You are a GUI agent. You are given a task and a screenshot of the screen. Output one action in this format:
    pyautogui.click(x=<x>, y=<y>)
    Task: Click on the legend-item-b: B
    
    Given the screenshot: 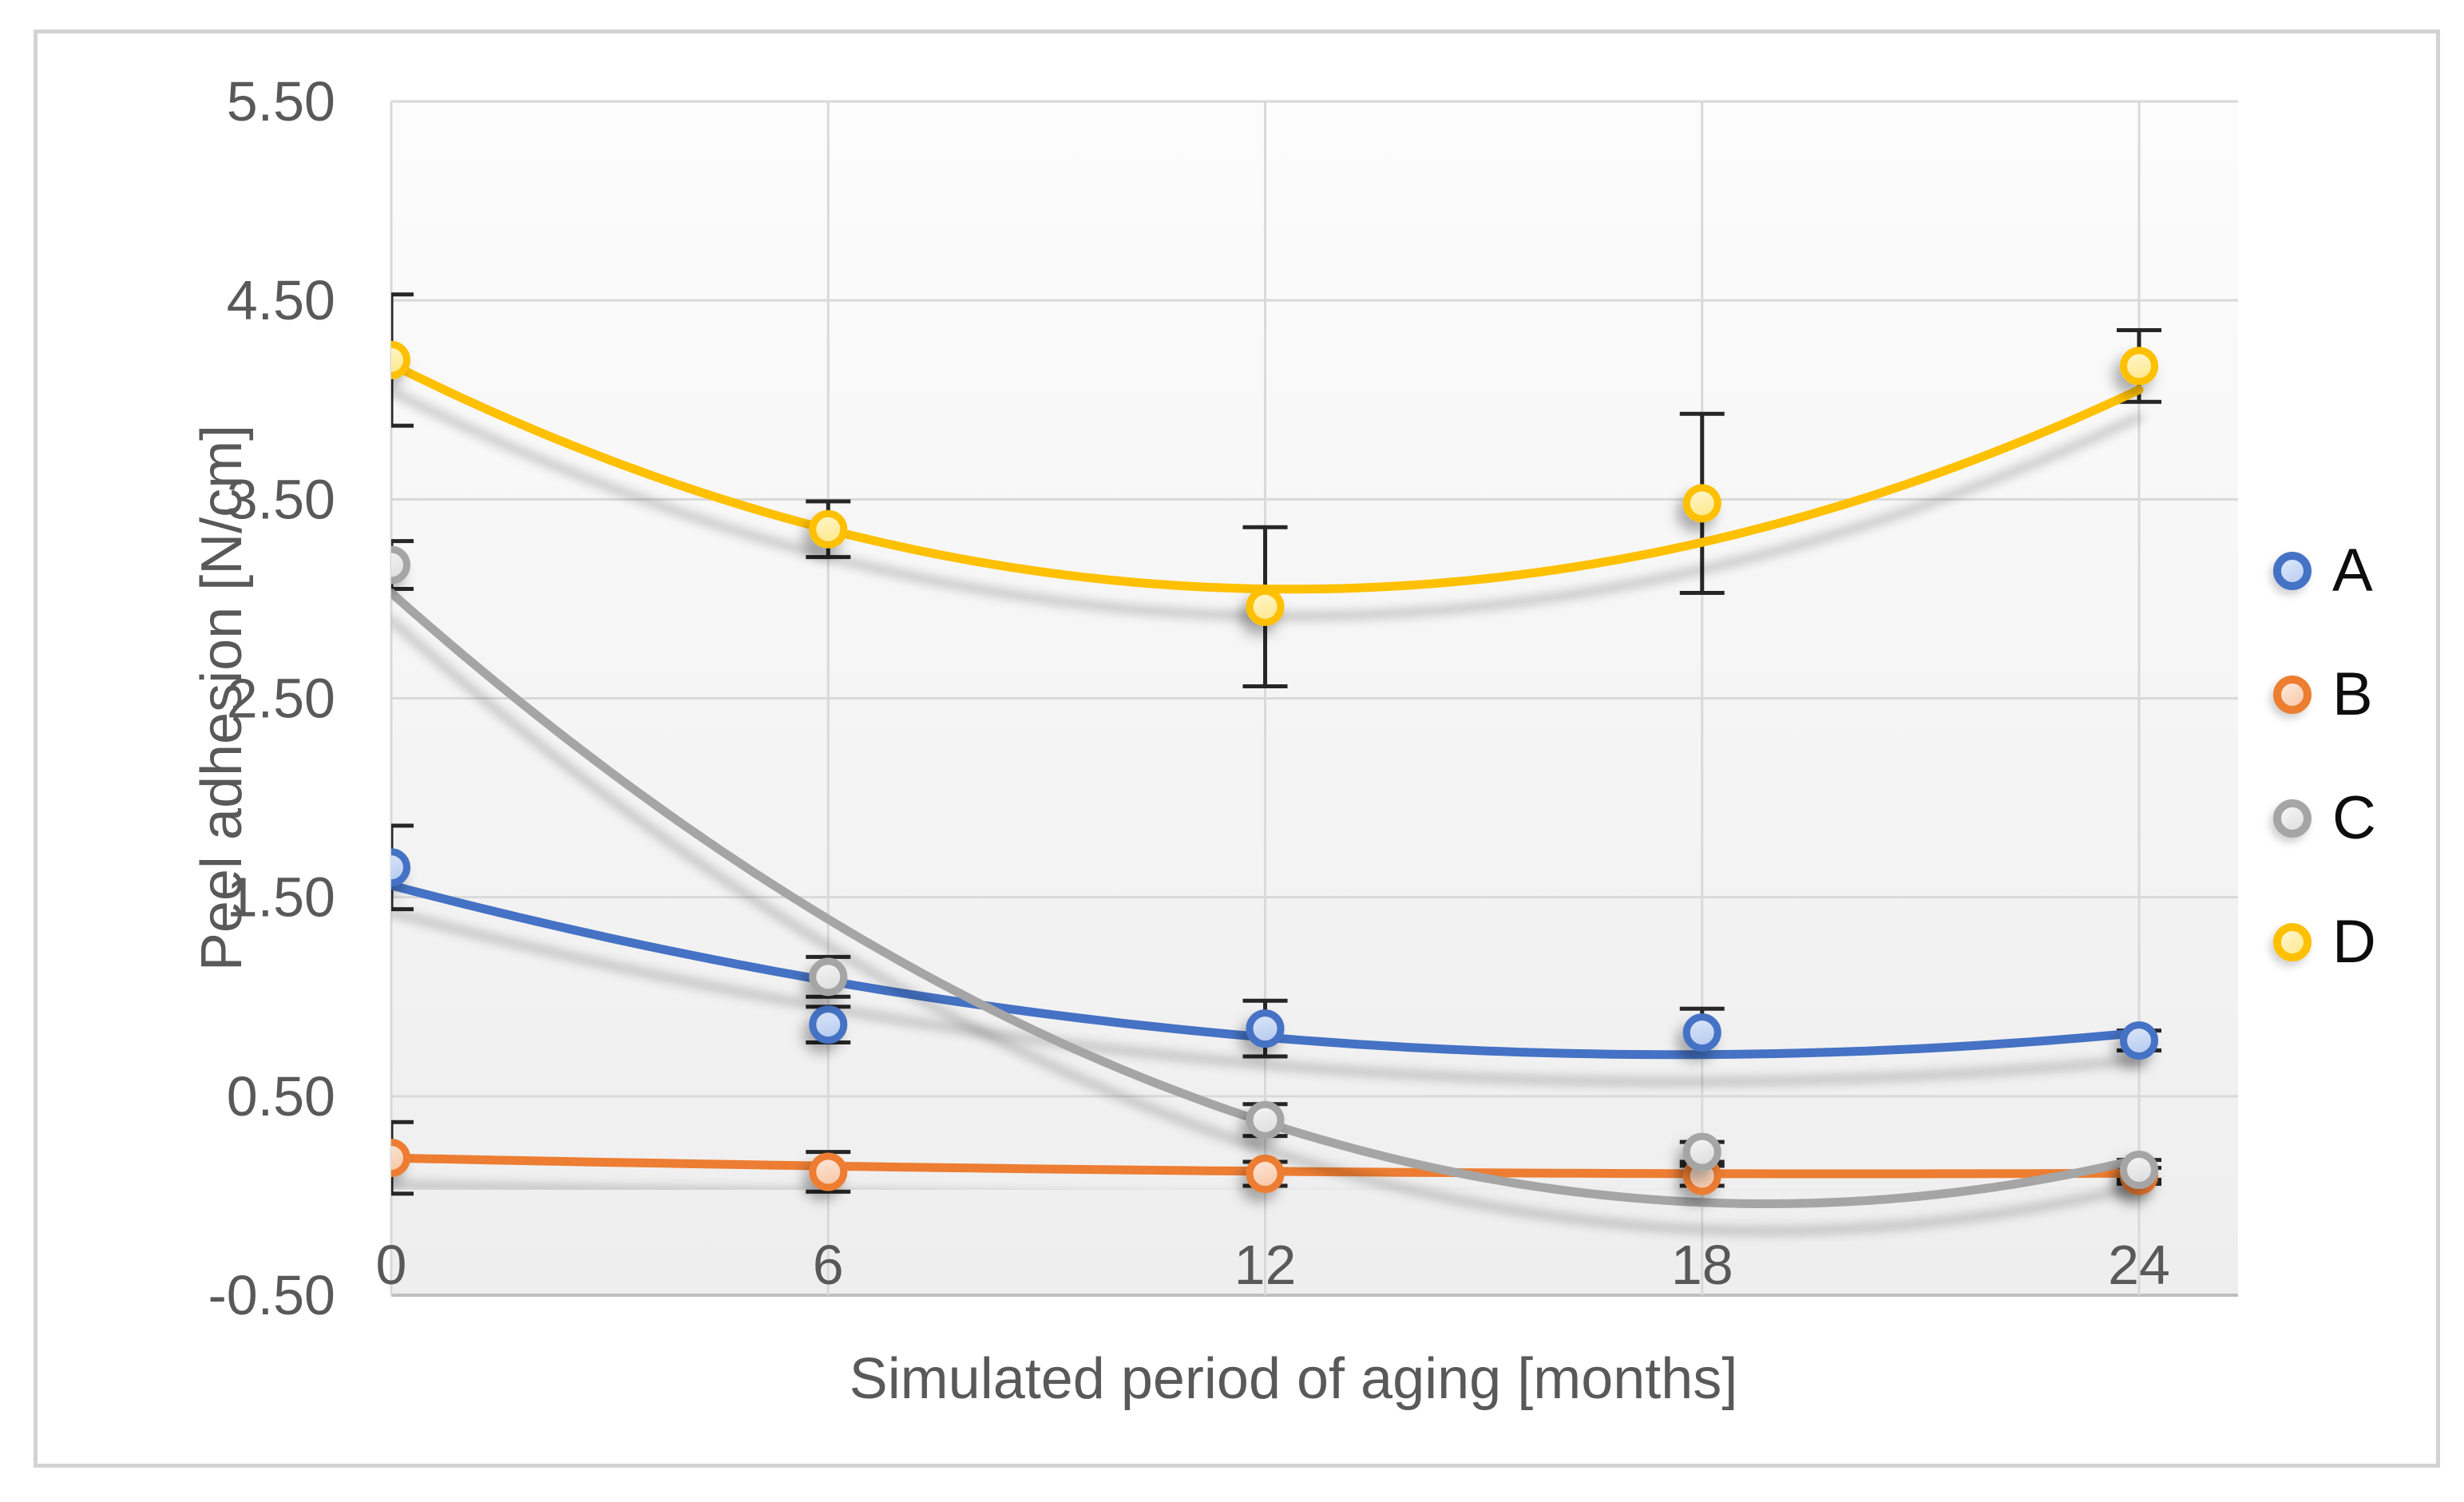 What is the action you would take?
    pyautogui.click(x=2324, y=694)
    